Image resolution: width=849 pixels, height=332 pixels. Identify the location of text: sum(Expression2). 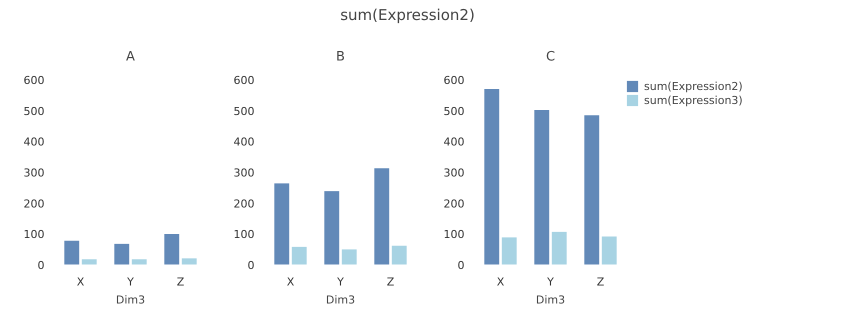
(407, 15).